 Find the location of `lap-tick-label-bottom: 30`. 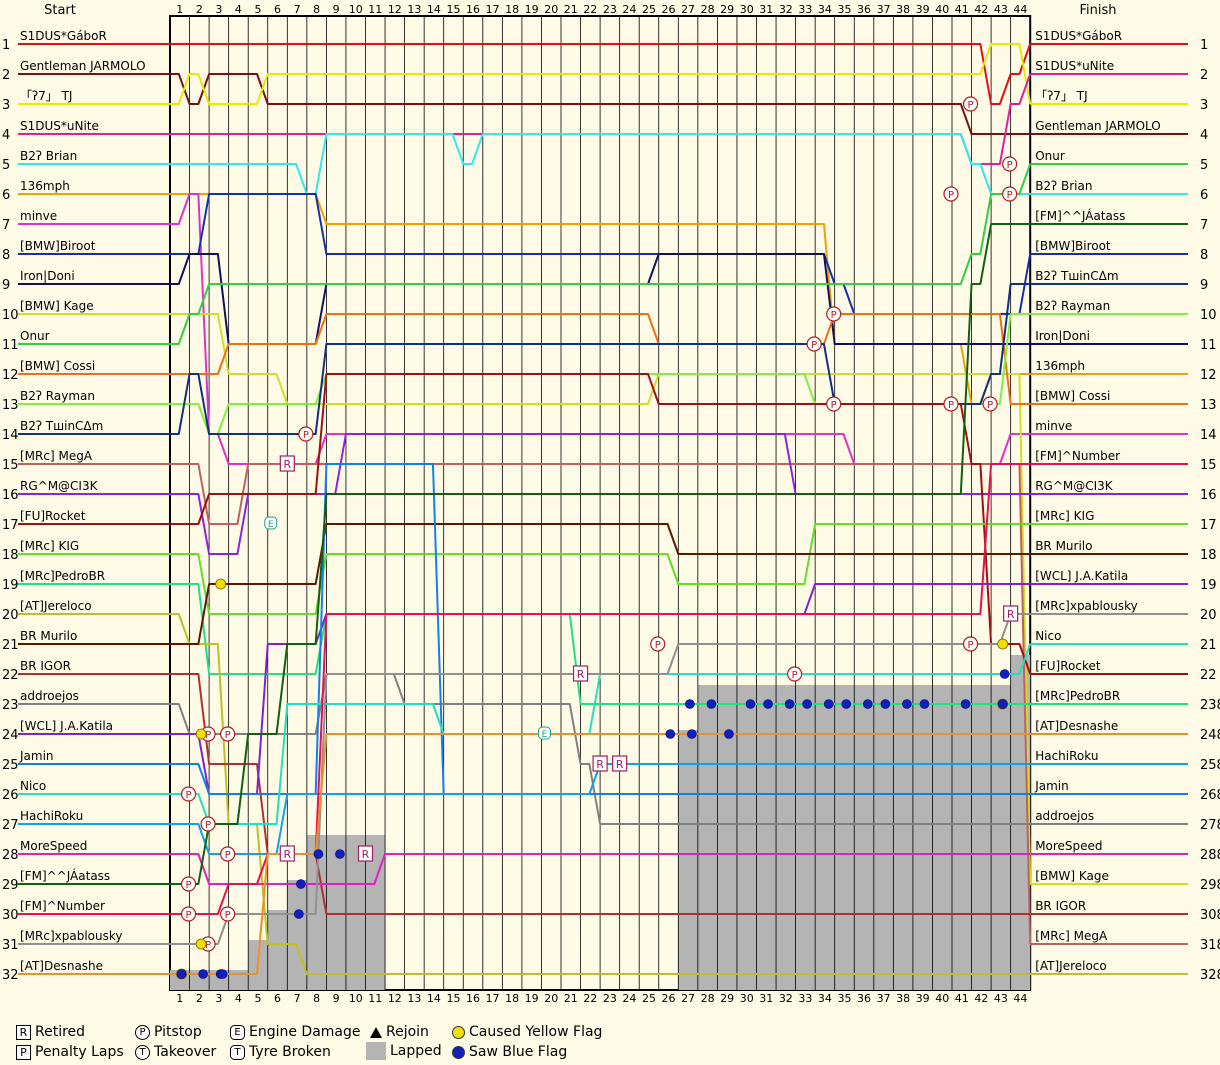

lap-tick-label-bottom: 30 is located at coordinates (747, 998).